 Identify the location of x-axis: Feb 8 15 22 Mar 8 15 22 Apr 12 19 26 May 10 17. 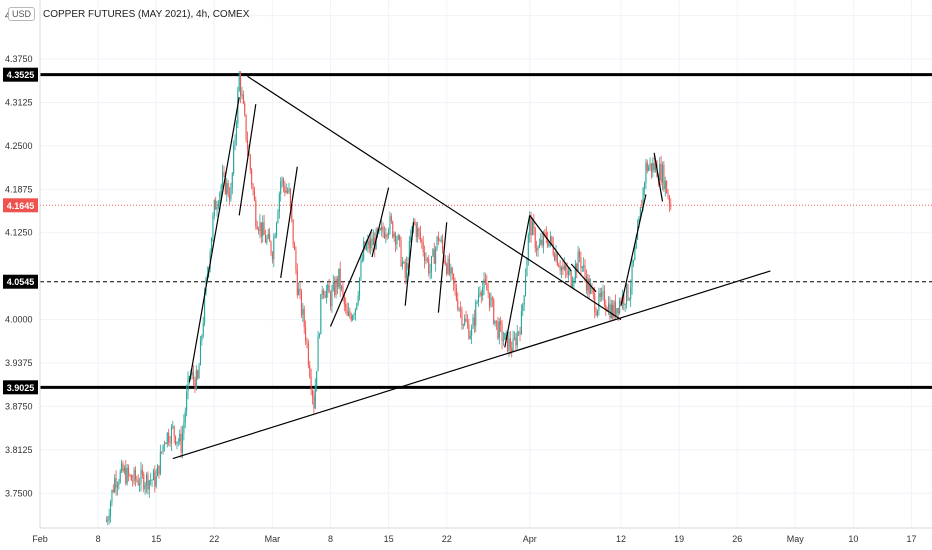
(474, 539).